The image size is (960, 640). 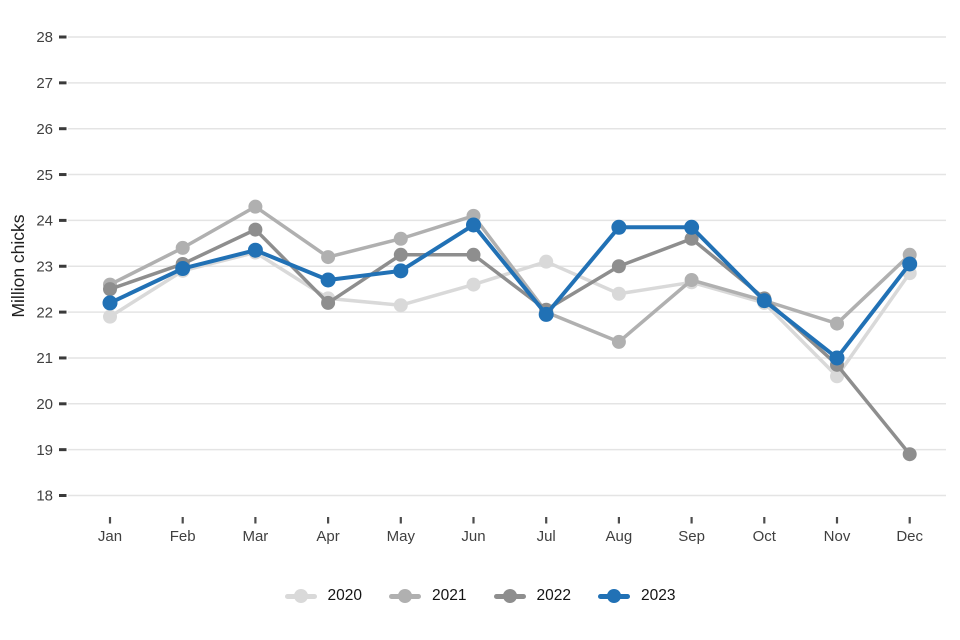 I want to click on data-point-2022-Jun, so click(x=473, y=254).